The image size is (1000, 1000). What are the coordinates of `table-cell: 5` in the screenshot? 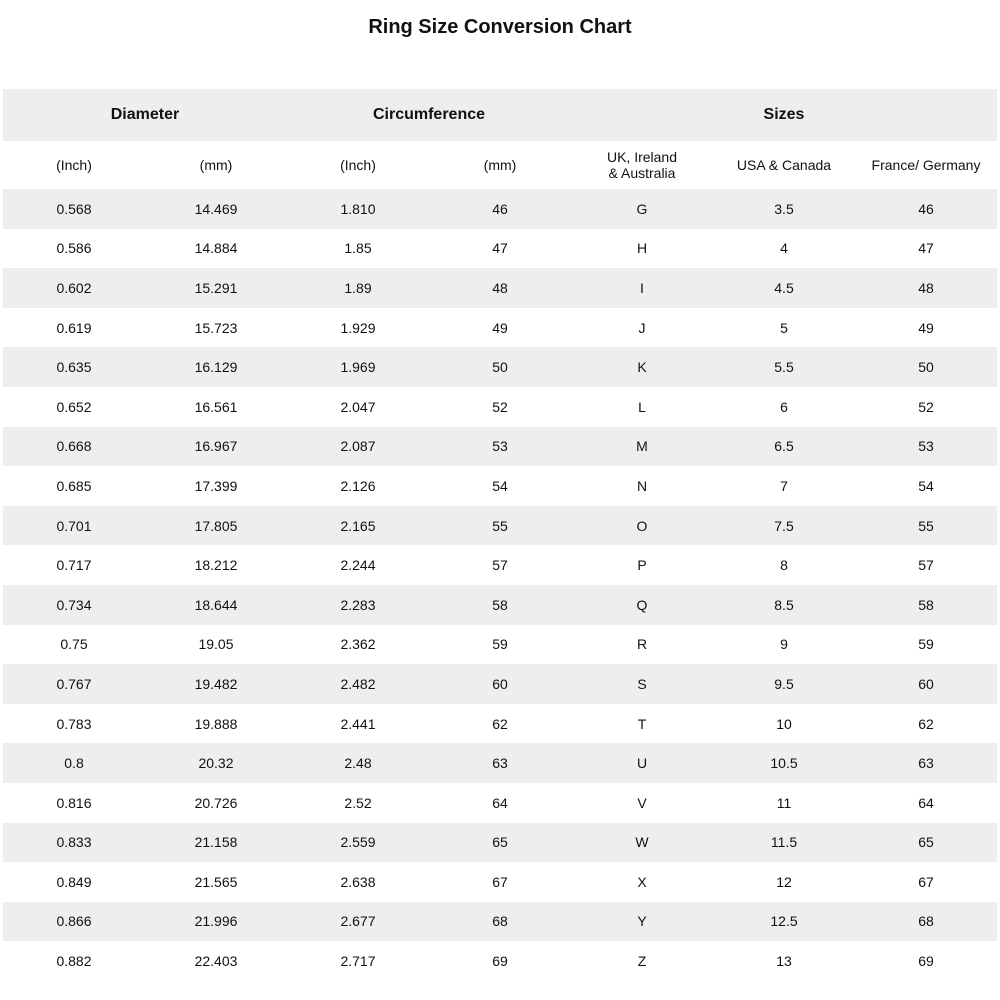 It's located at (784, 327).